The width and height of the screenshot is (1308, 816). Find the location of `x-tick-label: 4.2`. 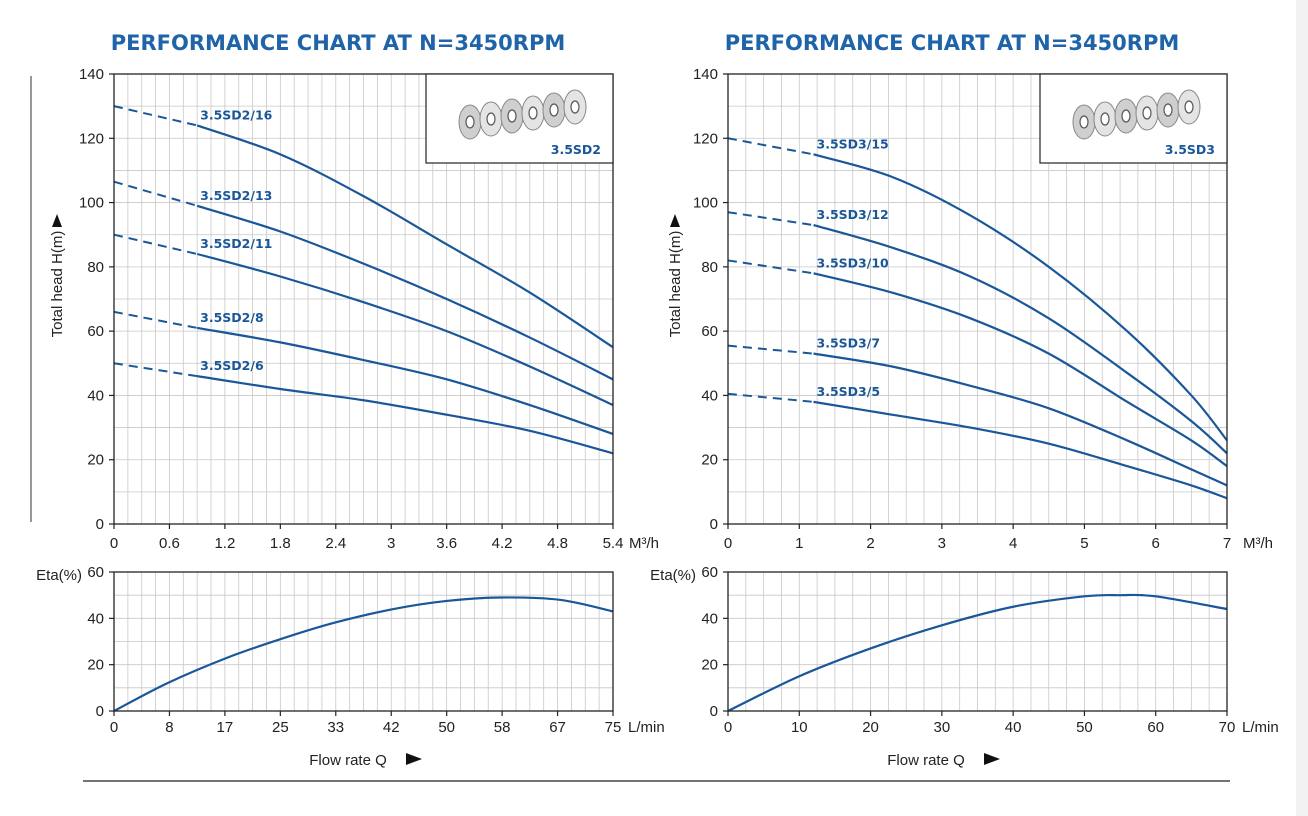

x-tick-label: 4.2 is located at coordinates (502, 543).